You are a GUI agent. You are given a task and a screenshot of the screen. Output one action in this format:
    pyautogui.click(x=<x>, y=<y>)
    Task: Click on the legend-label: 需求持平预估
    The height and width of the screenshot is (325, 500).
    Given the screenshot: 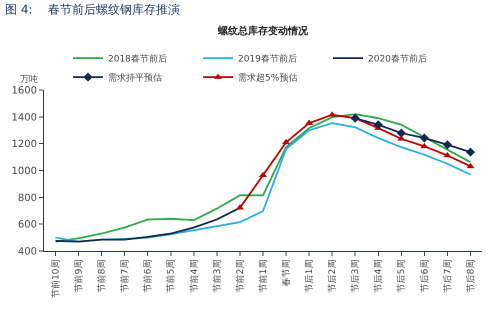 What is the action you would take?
    pyautogui.click(x=135, y=78)
    